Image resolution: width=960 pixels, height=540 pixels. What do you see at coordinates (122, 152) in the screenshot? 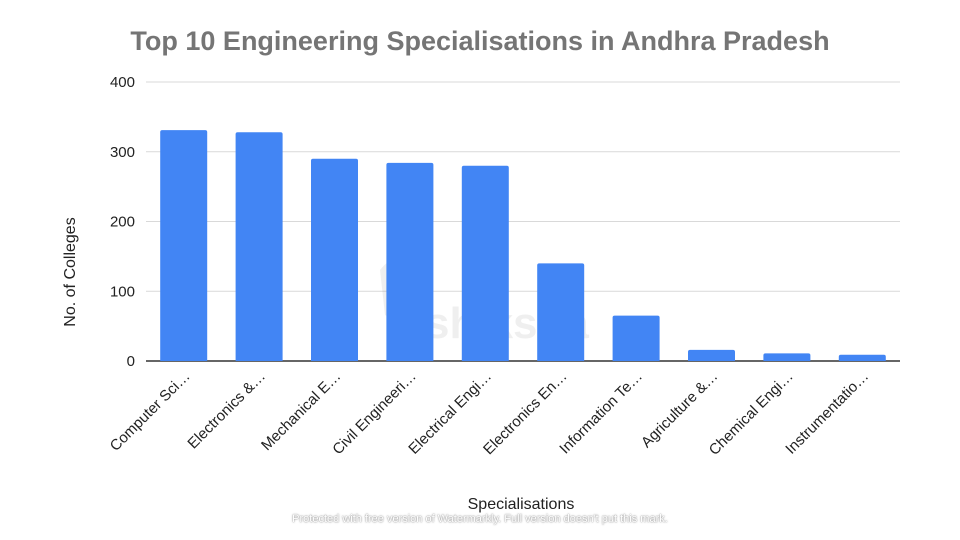
I see `y-tick-label: 300` at bounding box center [122, 152].